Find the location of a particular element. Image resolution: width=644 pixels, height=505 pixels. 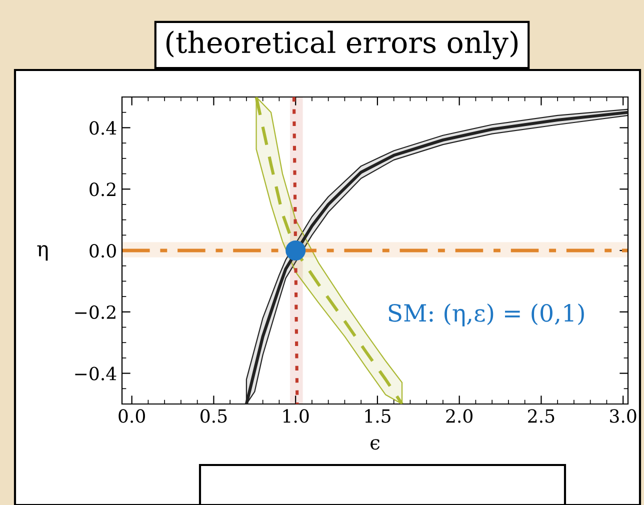

y-tick-label: 0.0 is located at coordinates (103, 251).